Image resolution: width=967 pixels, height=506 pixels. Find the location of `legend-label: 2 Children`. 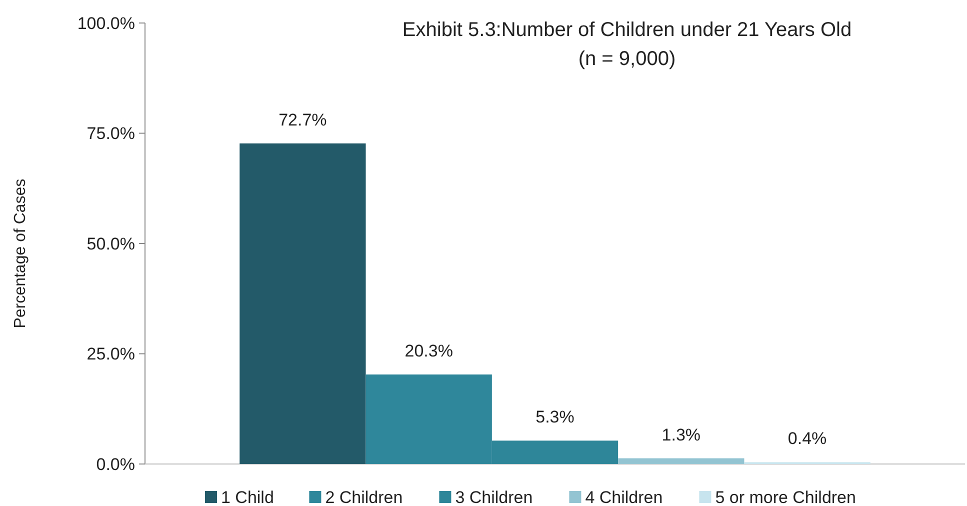

legend-label: 2 Children is located at coordinates (364, 497).